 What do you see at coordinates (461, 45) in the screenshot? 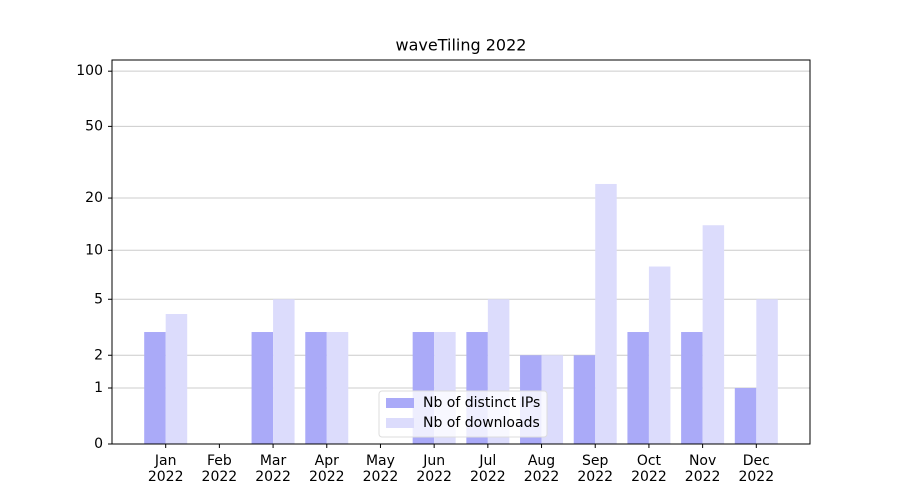
I see `chart-title: waveTiling 2022` at bounding box center [461, 45].